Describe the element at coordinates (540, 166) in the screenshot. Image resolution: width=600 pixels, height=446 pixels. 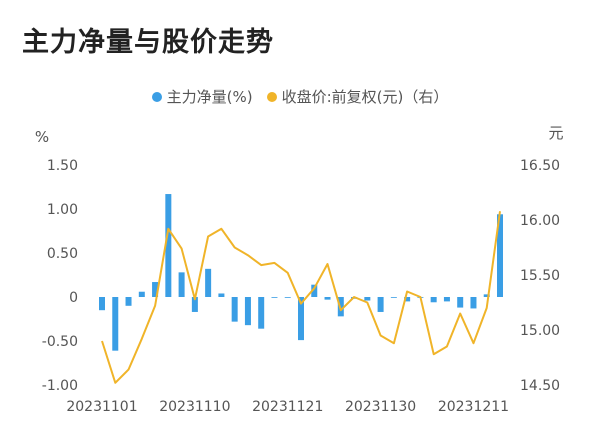
I see `right-tick-label: 16.50` at that location.